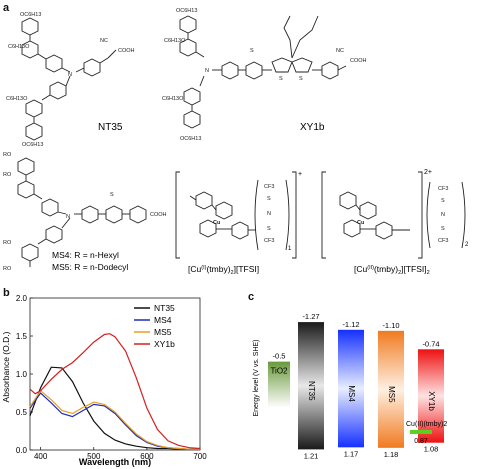 The height and width of the screenshot is (469, 491). Describe the element at coordinates (443, 215) in the screenshot. I see `cu2-n: N` at that location.